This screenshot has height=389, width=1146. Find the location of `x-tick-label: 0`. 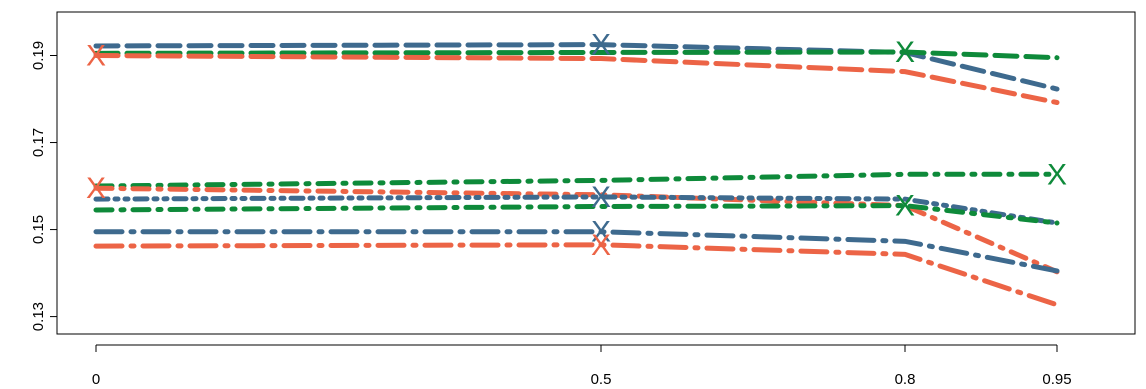

x-tick-label: 0 is located at coordinates (96, 379).